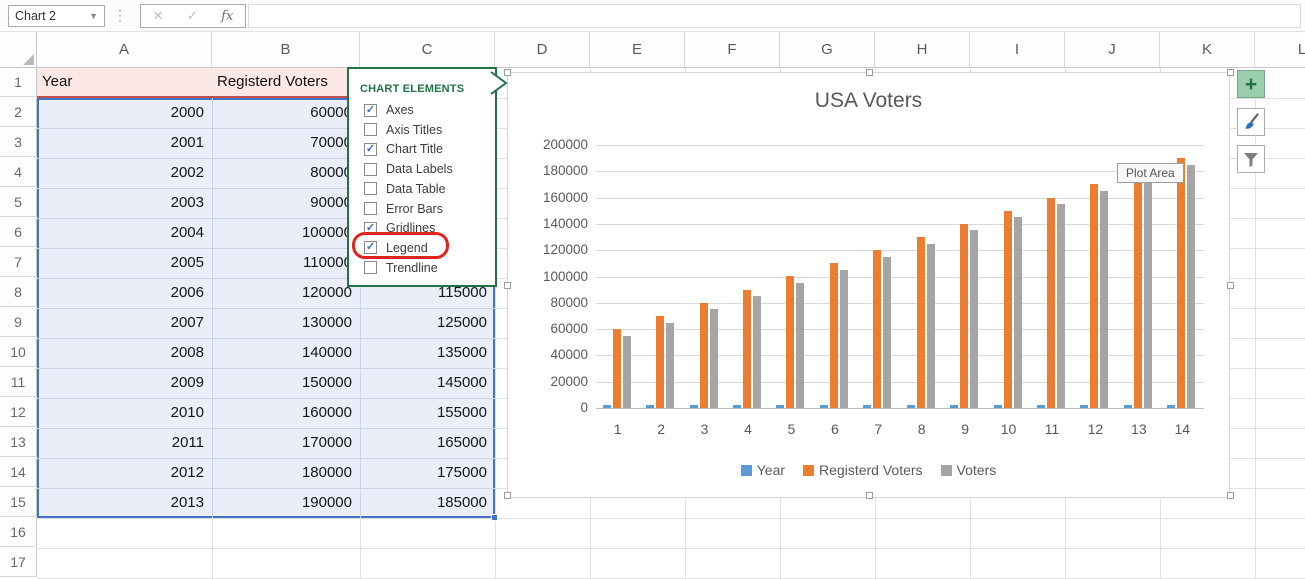 The width and height of the screenshot is (1305, 579). What do you see at coordinates (326, 382) in the screenshot?
I see `cell-value: 150000` at bounding box center [326, 382].